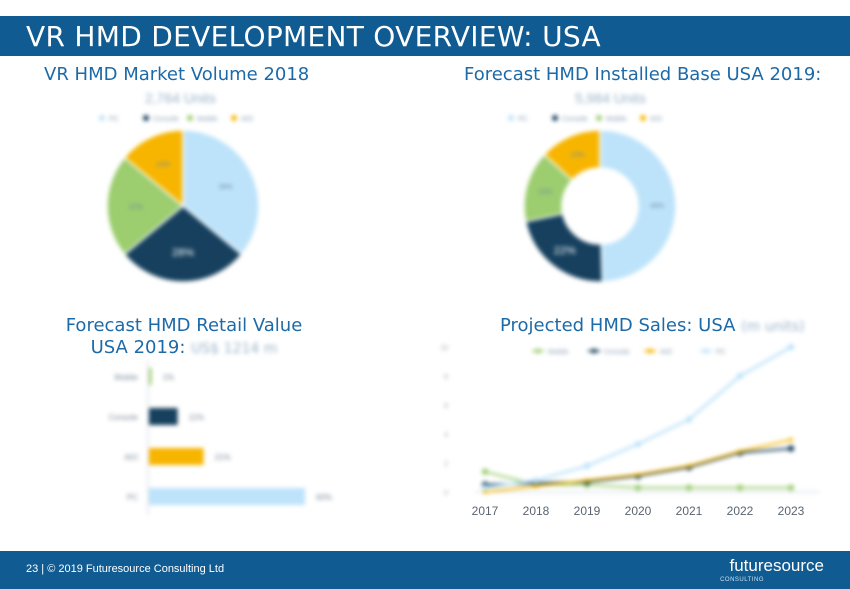 Image resolution: width=850 pixels, height=589 pixels. I want to click on retail-value-category-pc: PC, so click(132, 497).